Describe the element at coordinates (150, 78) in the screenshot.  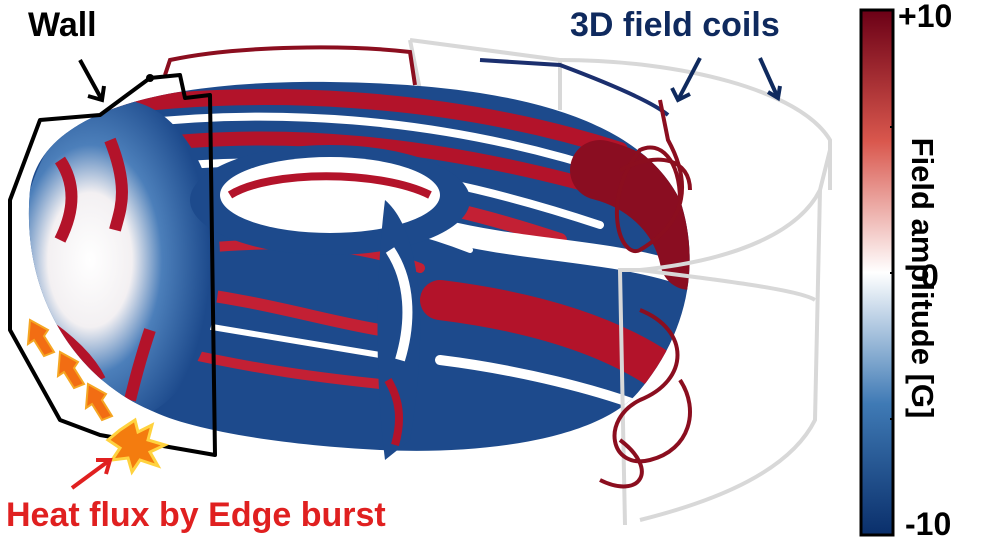
I see `wall-marker` at that location.